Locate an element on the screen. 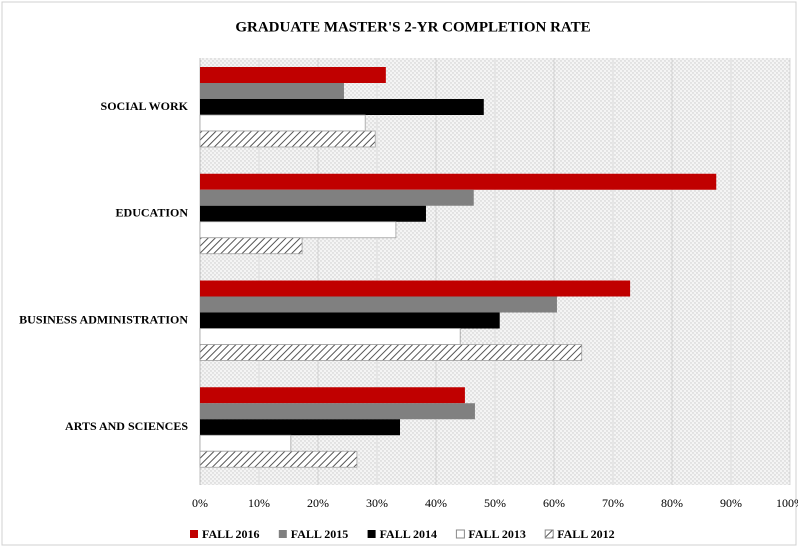 The width and height of the screenshot is (798, 547). legend-label: FALL 2016 is located at coordinates (230, 534).